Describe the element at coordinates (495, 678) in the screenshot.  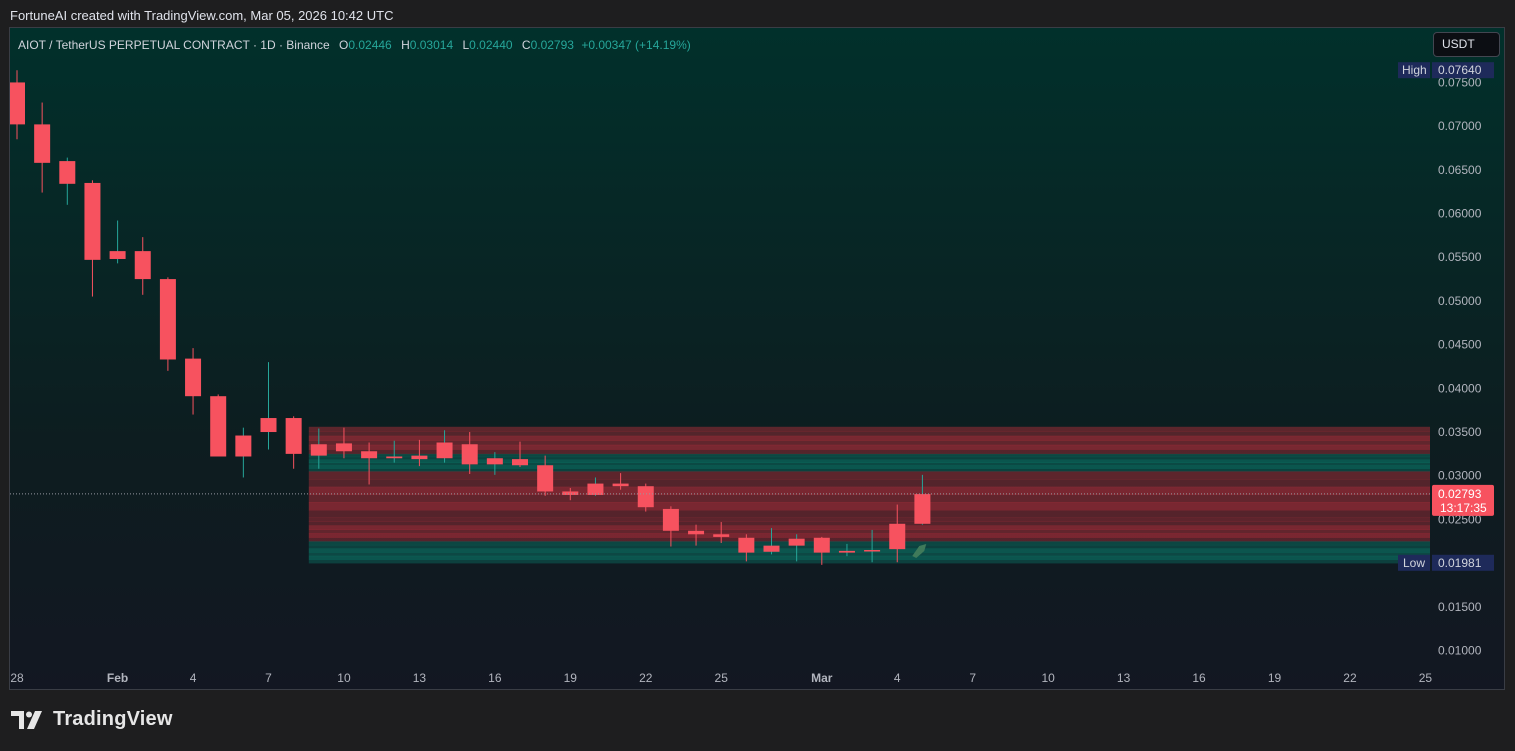
I see `x-tick-label: 16` at that location.